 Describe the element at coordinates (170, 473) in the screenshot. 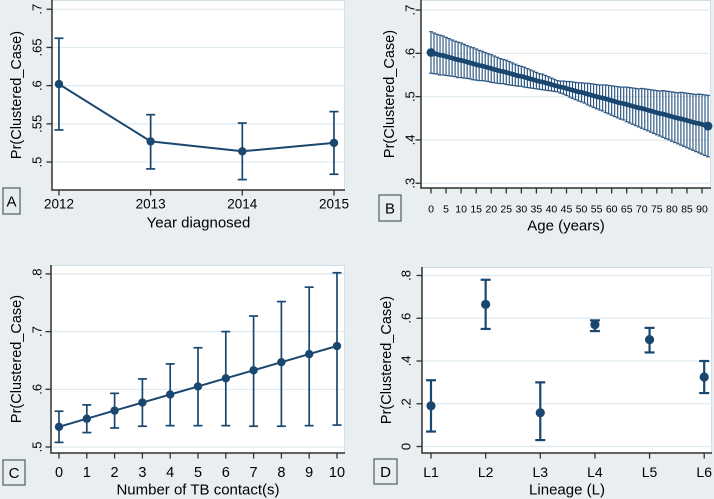

I see `x-tick-label: 4` at that location.